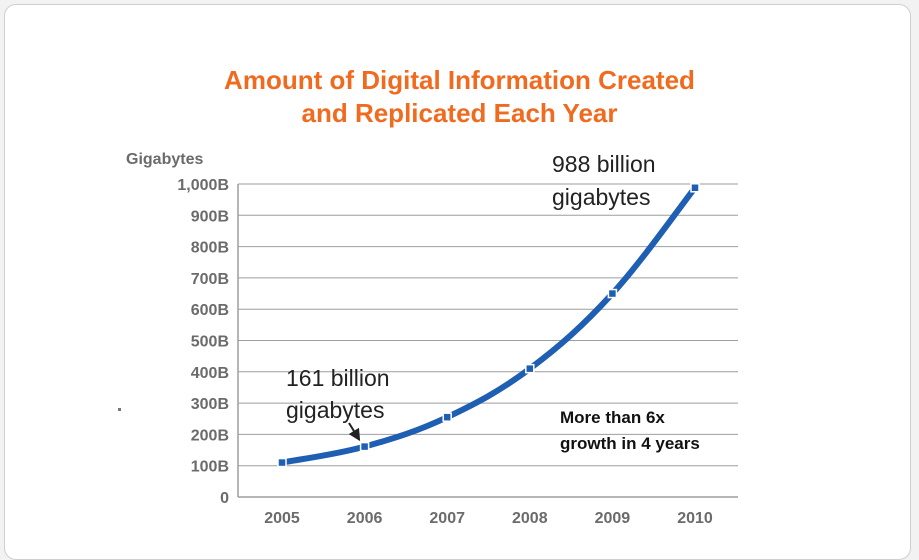 The height and width of the screenshot is (560, 919). I want to click on chart-title-line-1: Amount of Digital Information Created, so click(459, 80).